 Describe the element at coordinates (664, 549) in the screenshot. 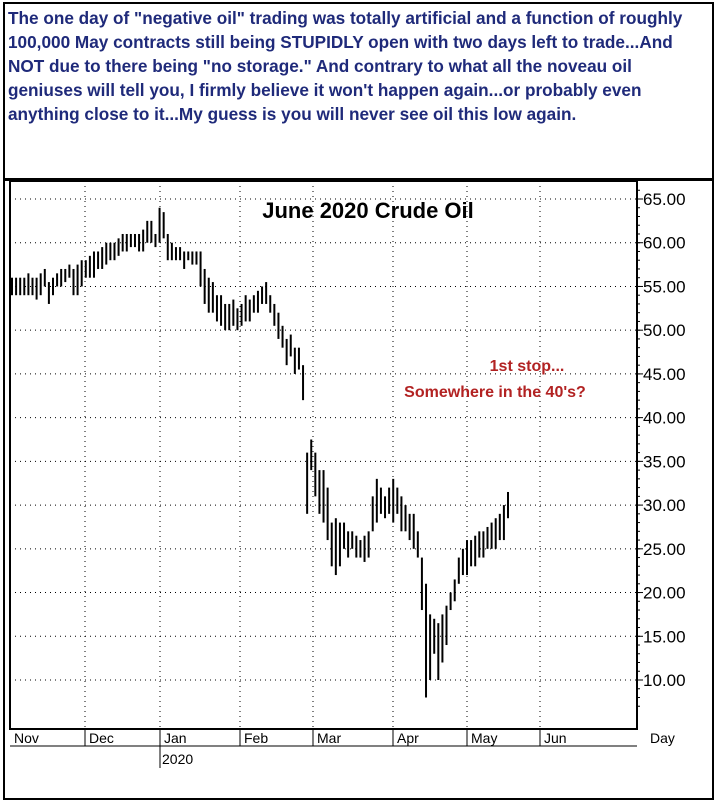

I see `y-tick-label: 25.00` at that location.